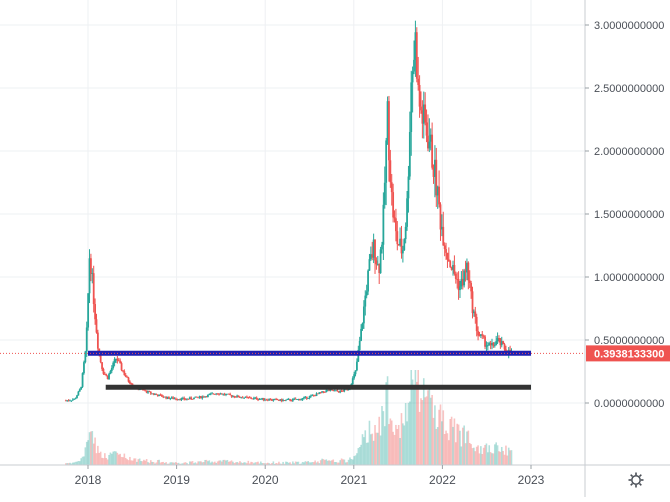 Image resolution: width=670 pixels, height=502 pixels. Describe the element at coordinates (629, 341) in the screenshot. I see `y-tick-label: 0.5000000000` at that location.